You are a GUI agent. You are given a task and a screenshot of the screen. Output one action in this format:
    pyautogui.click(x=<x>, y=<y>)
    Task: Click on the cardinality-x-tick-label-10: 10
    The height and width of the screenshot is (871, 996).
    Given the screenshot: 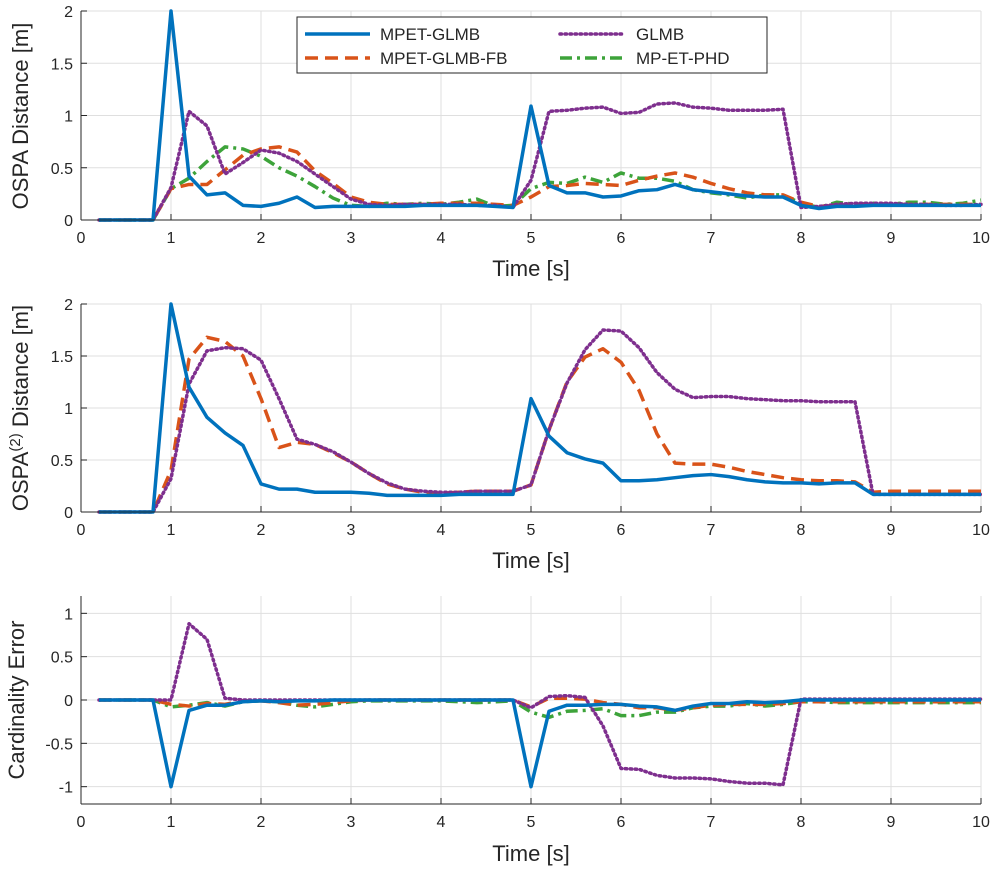 What is the action you would take?
    pyautogui.click(x=981, y=822)
    